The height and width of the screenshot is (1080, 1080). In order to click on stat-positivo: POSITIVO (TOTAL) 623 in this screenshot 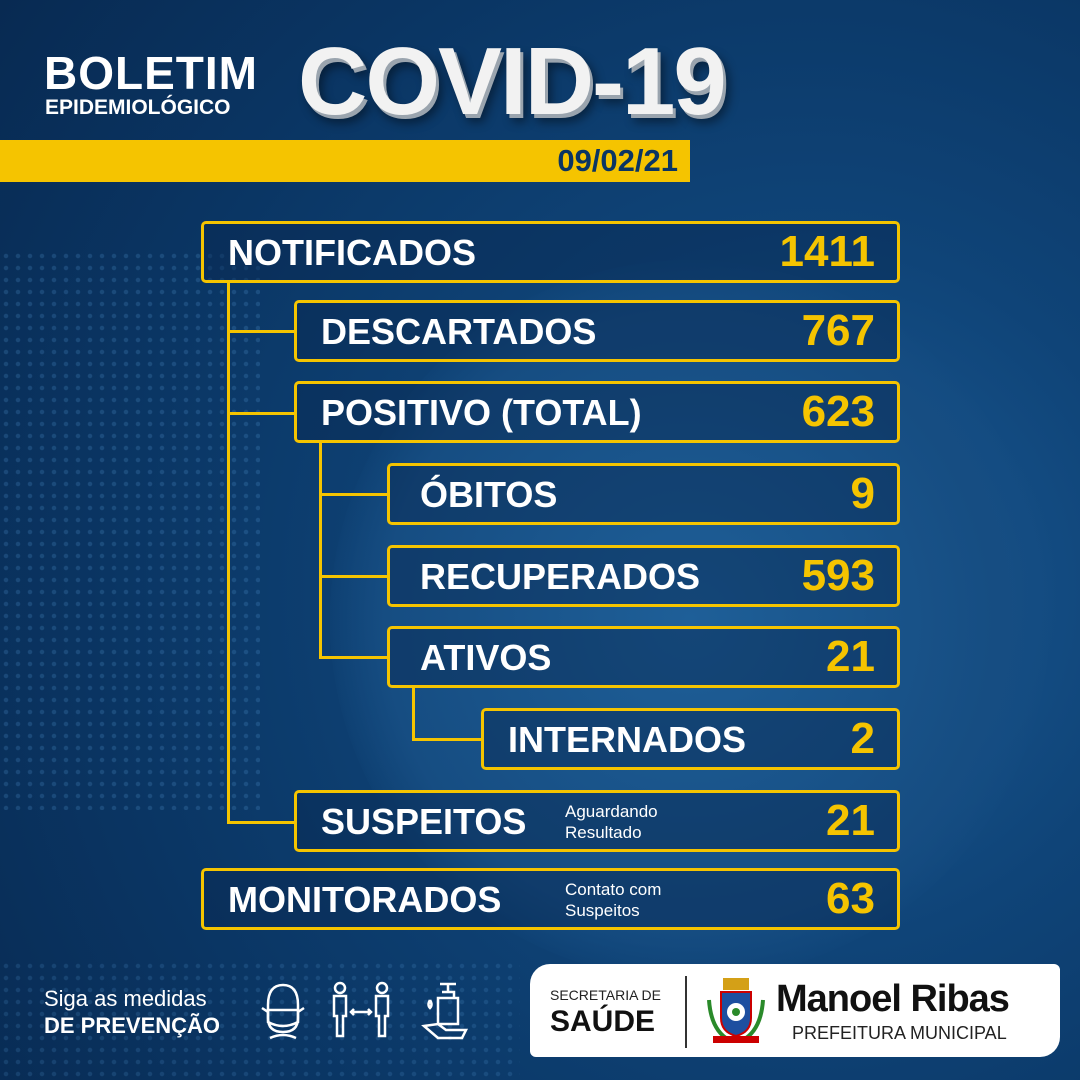, I will do `click(597, 412)`.